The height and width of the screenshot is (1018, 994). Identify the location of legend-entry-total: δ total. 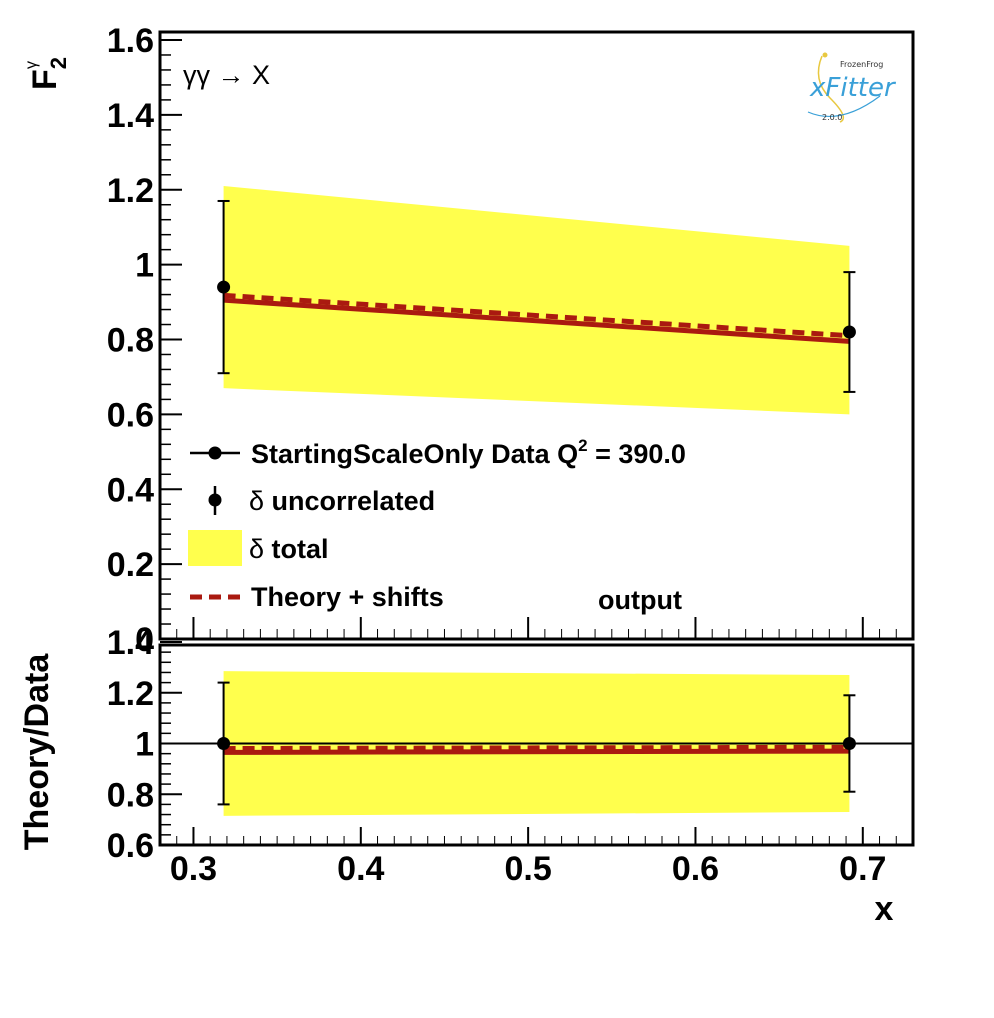
(289, 549).